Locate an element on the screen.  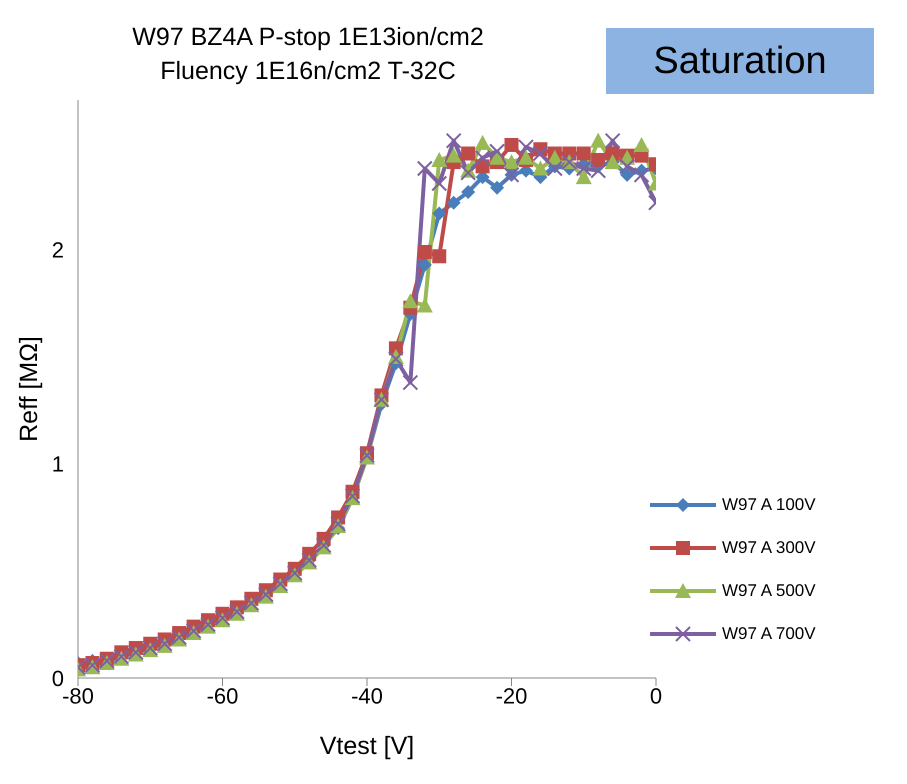
chart-subtitle: Fluency 1E16n/cm2 T-32C is located at coordinates (308, 71).